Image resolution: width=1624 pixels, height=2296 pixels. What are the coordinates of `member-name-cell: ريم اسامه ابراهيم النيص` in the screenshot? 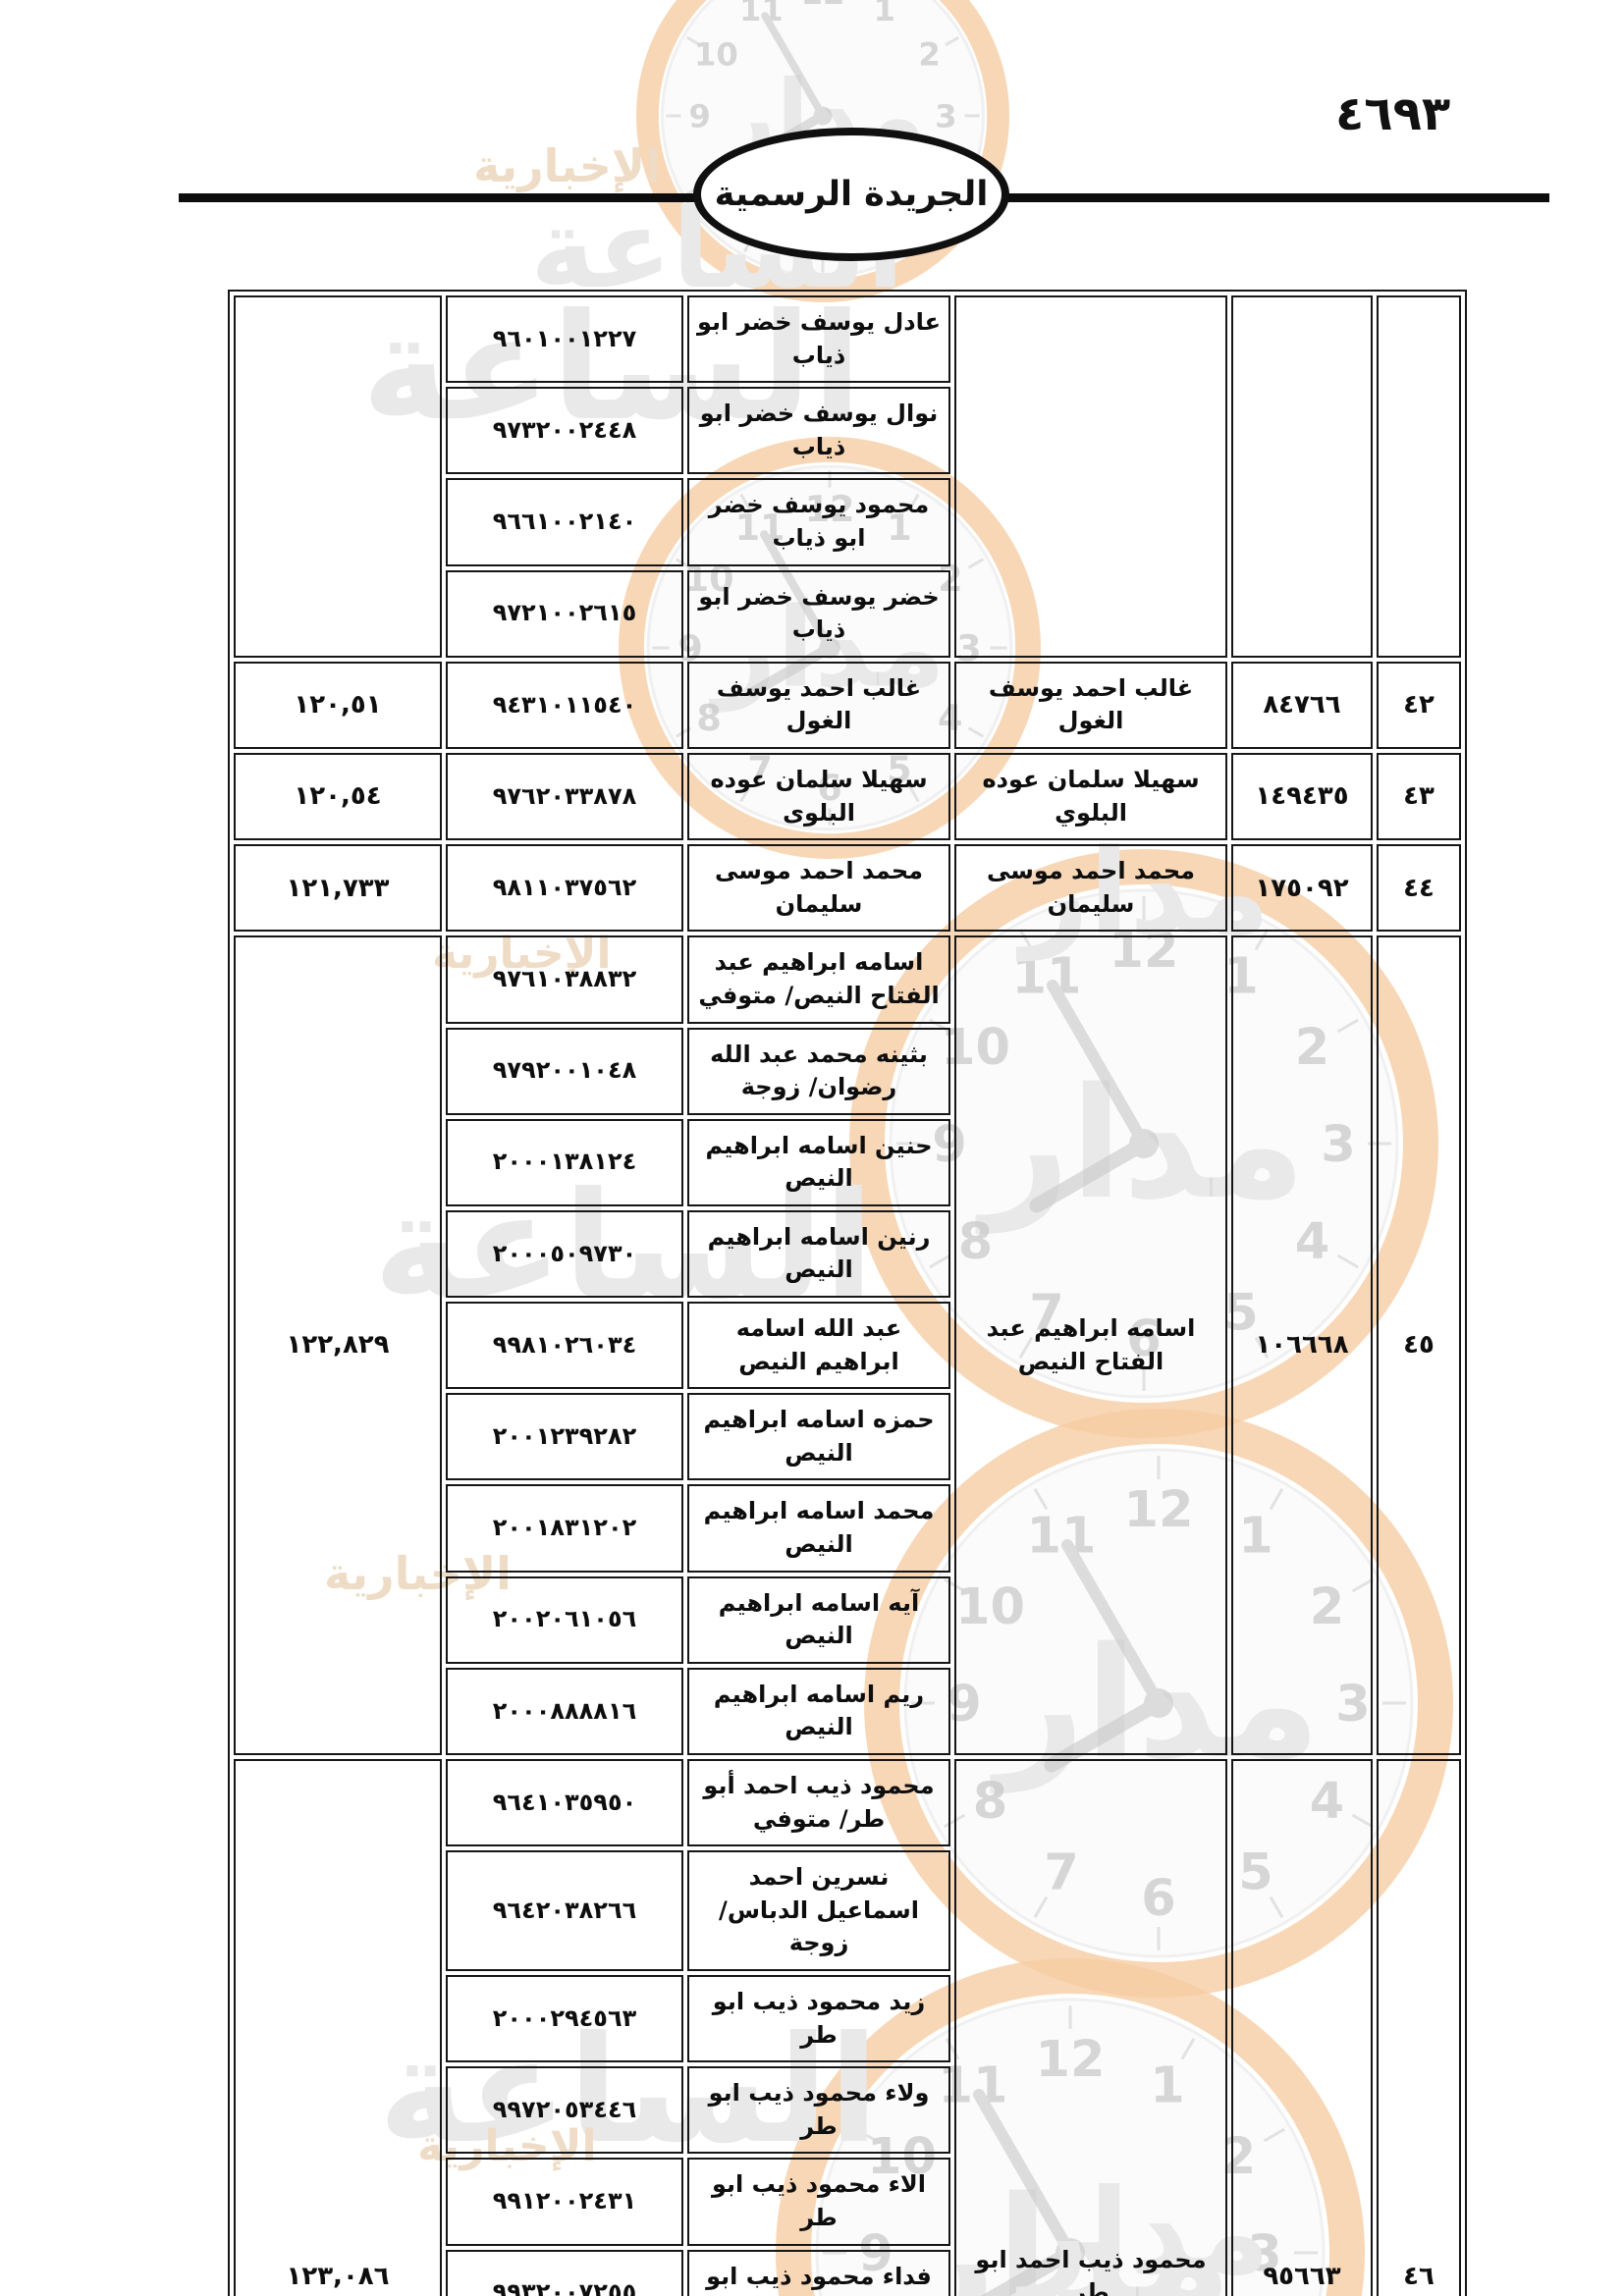 It's located at (818, 1711).